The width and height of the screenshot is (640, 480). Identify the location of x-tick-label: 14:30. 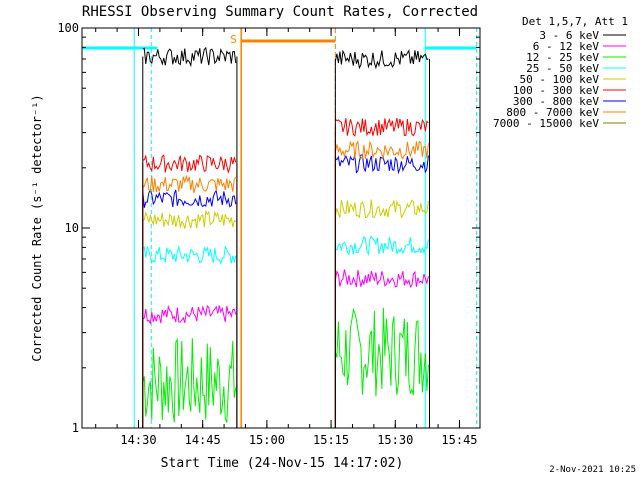
(138, 440).